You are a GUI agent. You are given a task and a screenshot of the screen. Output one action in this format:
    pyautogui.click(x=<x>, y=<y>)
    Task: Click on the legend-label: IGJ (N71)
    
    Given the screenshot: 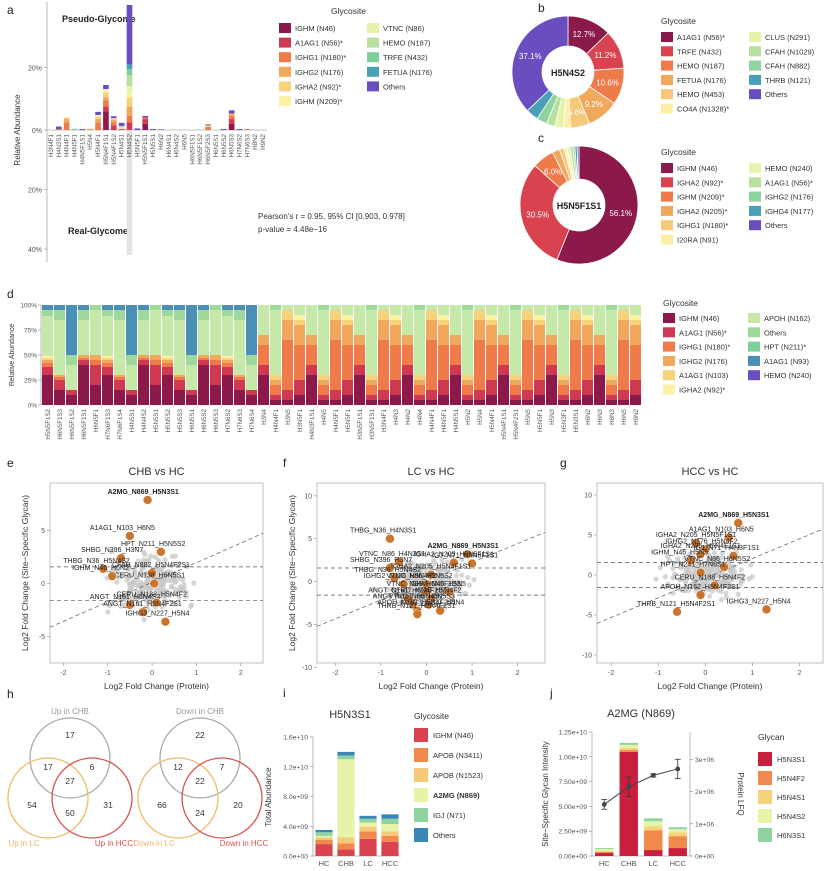 What is the action you would take?
    pyautogui.click(x=449, y=815)
    